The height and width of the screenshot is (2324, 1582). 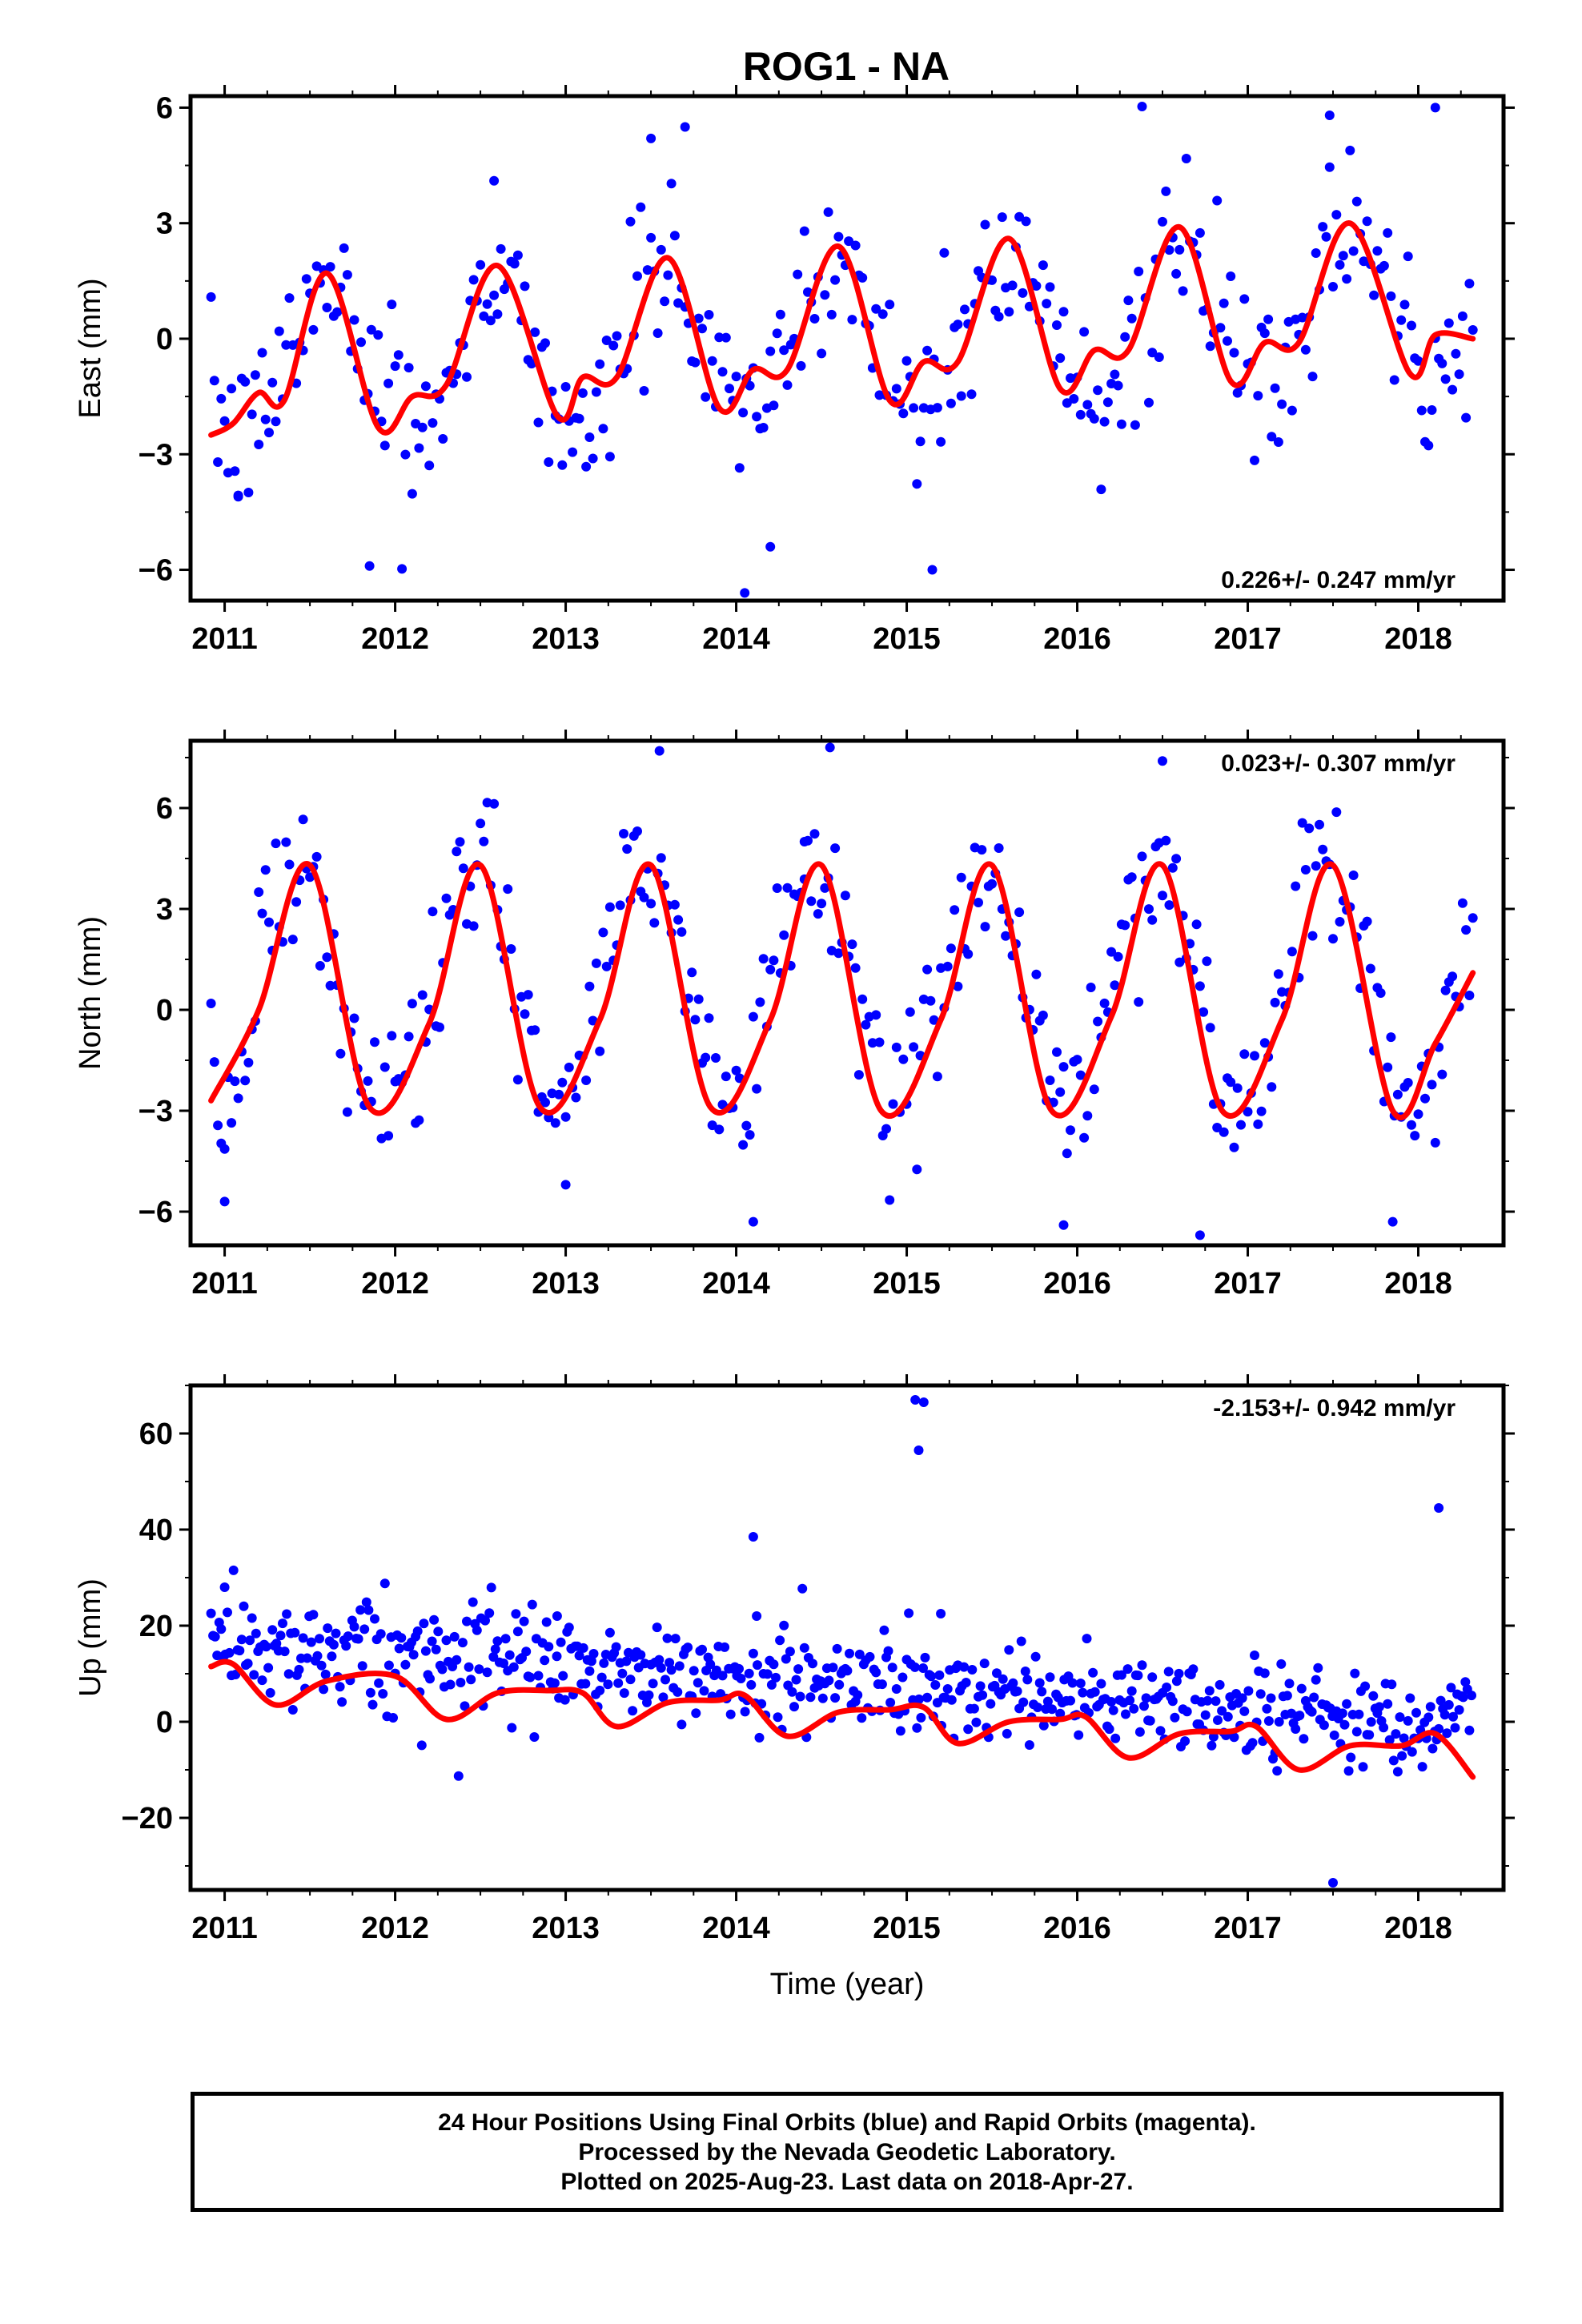 I want to click on north-xtick-label: 2014, so click(x=736, y=1284).